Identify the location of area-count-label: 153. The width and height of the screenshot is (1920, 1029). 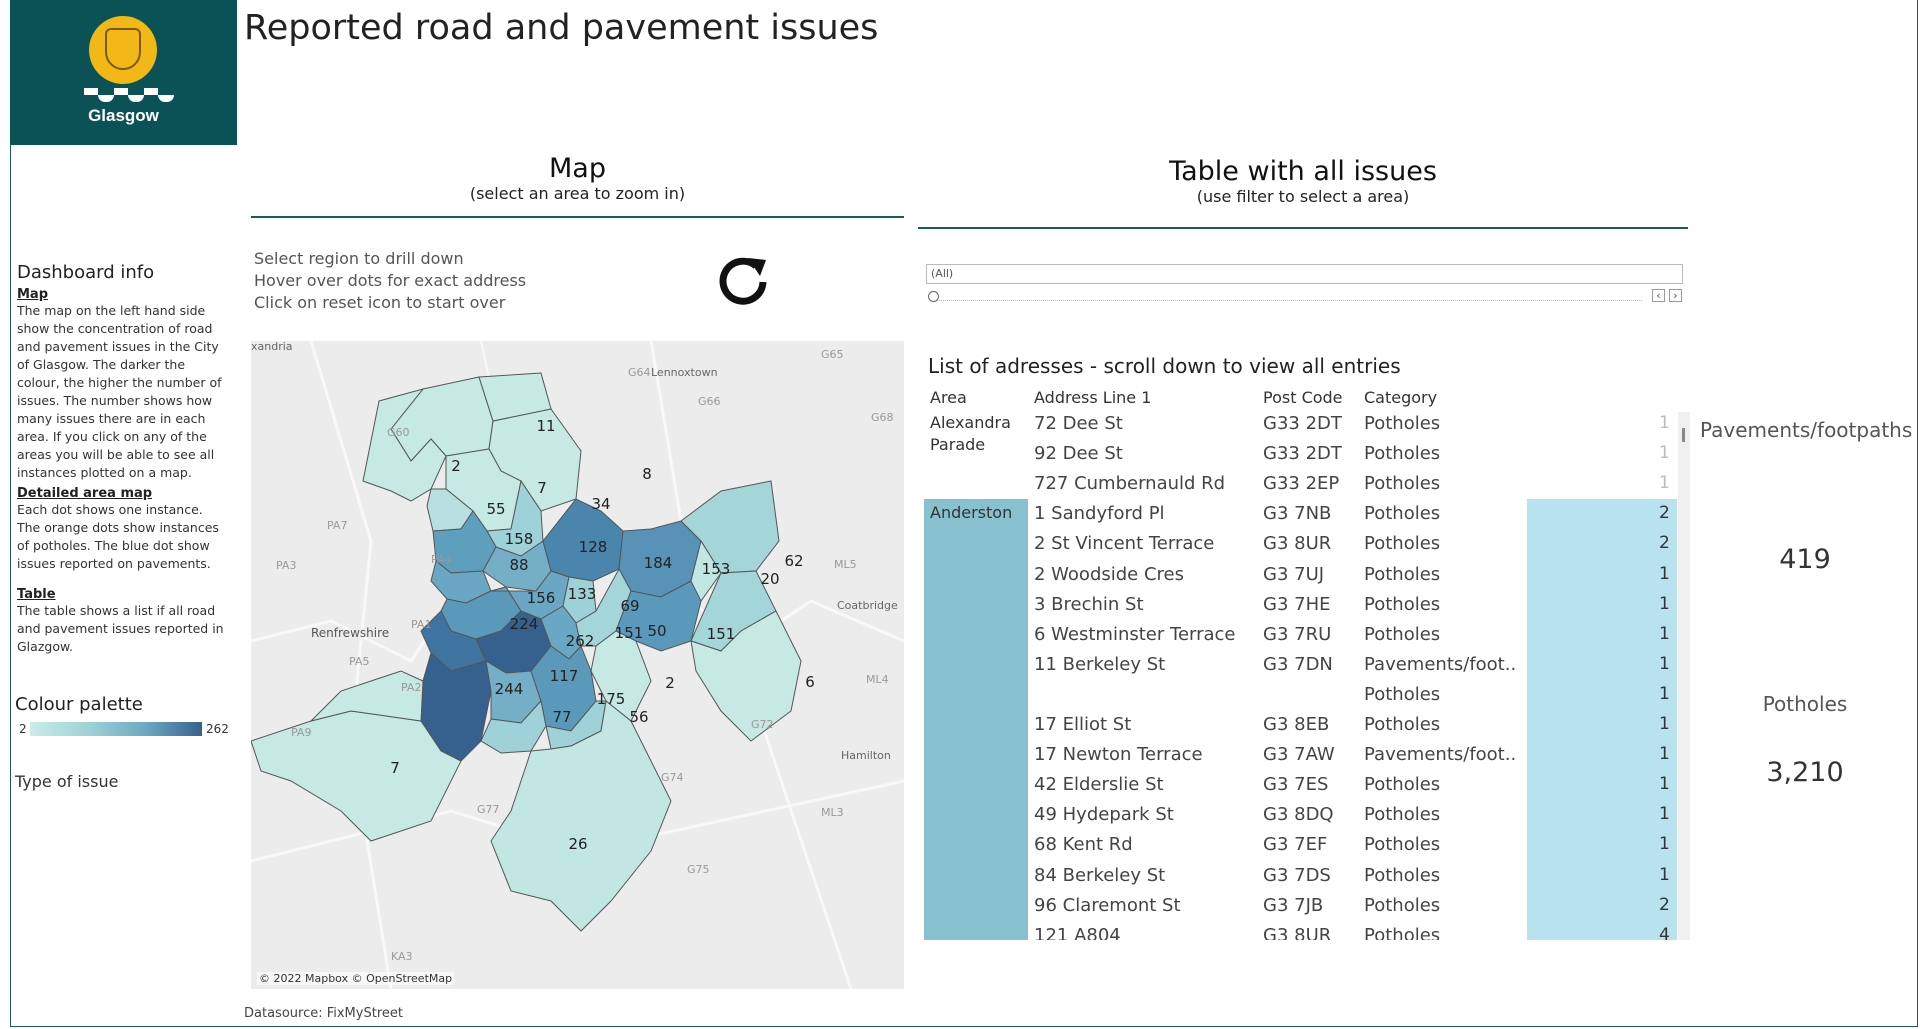
(716, 569).